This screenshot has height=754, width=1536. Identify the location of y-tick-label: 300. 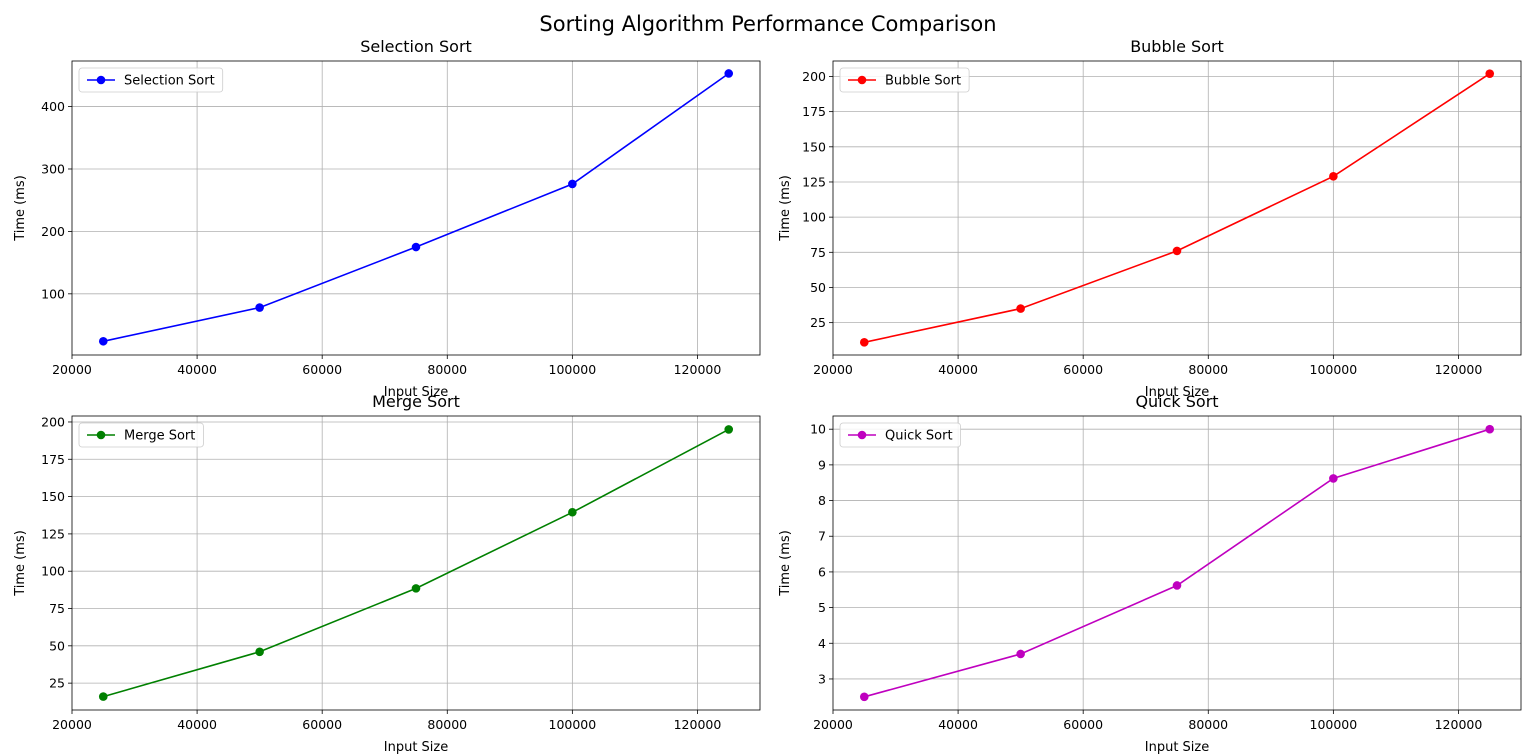
(53, 168).